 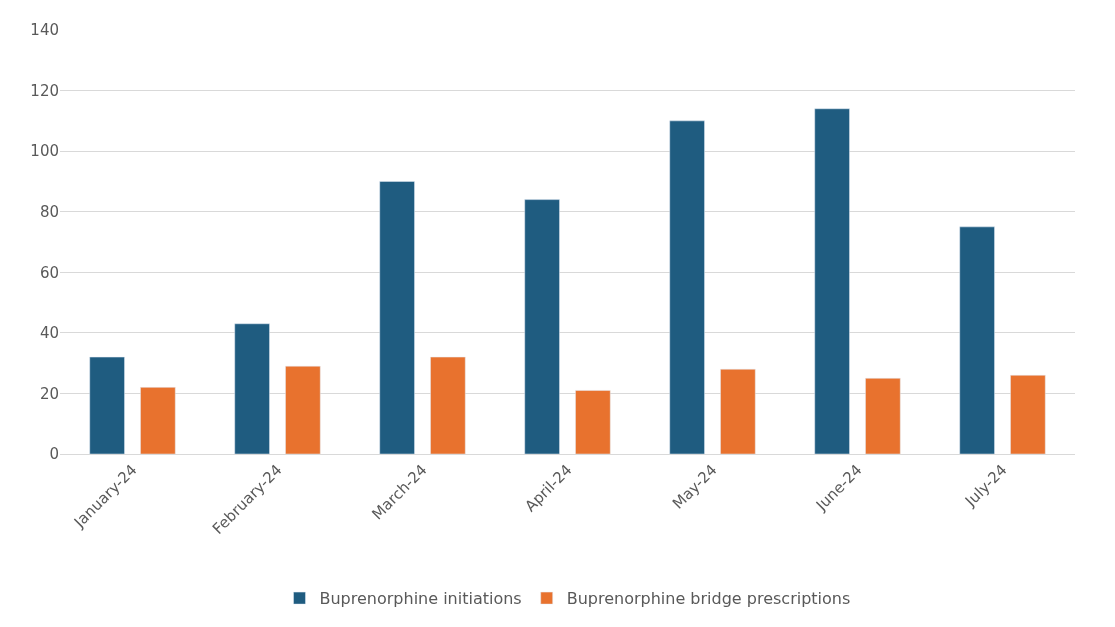 I want to click on y-tick-label: 80, so click(x=49, y=211).